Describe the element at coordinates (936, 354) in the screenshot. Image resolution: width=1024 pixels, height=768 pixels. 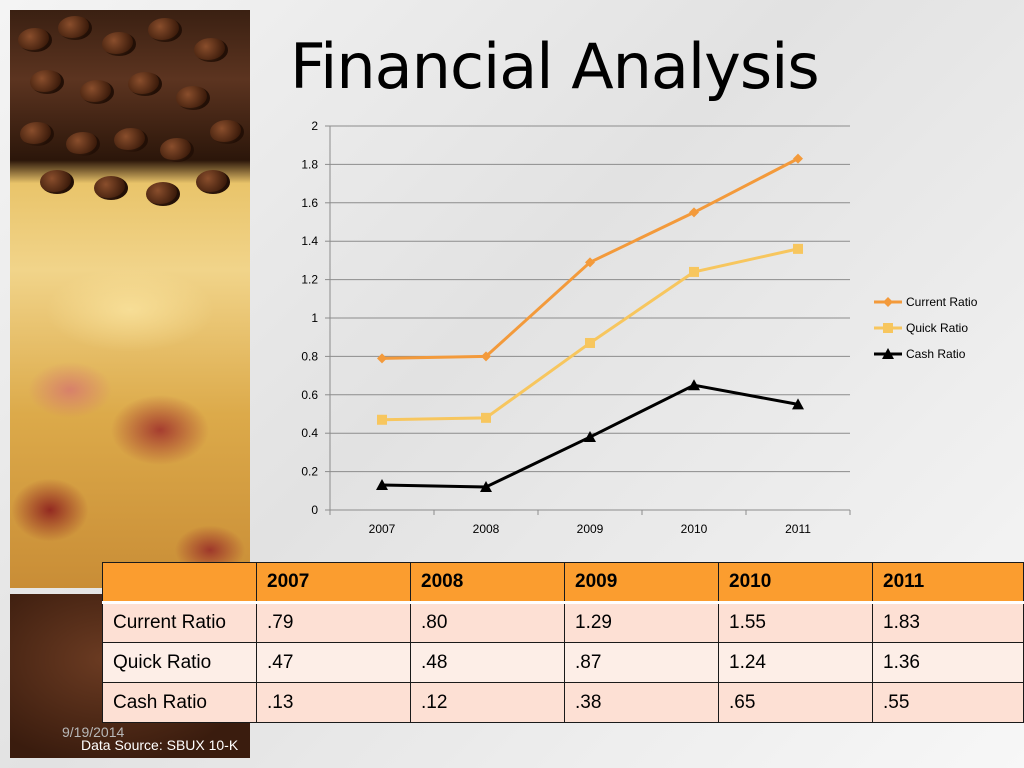
I see `legend-label: Cash Ratio` at that location.